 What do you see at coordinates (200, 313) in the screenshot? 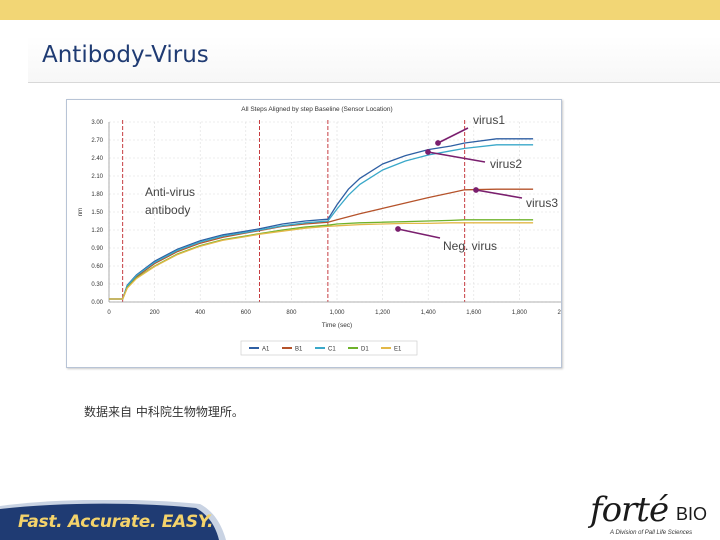
I see `x-tick-label: 400` at bounding box center [200, 313].